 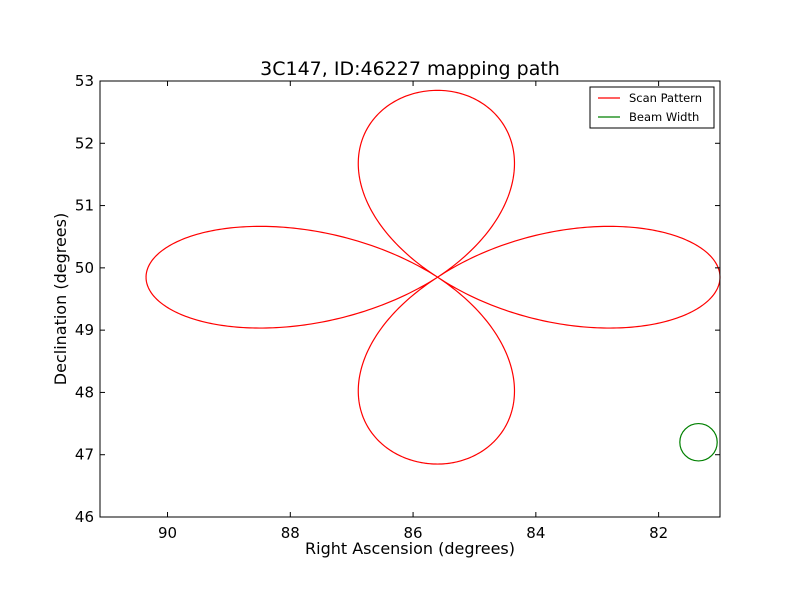 What do you see at coordinates (84, 330) in the screenshot?
I see `y-tick-label: 49` at bounding box center [84, 330].